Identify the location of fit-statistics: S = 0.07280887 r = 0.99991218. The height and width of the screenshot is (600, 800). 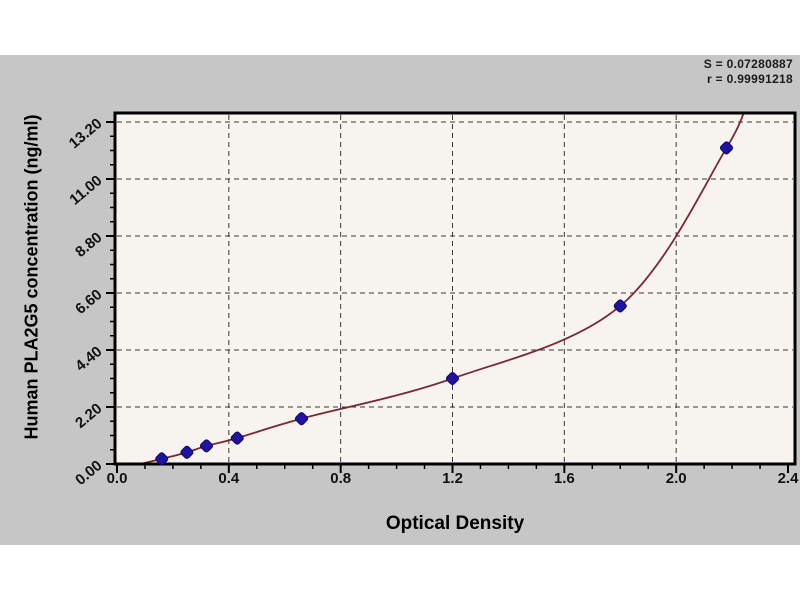
(748, 72).